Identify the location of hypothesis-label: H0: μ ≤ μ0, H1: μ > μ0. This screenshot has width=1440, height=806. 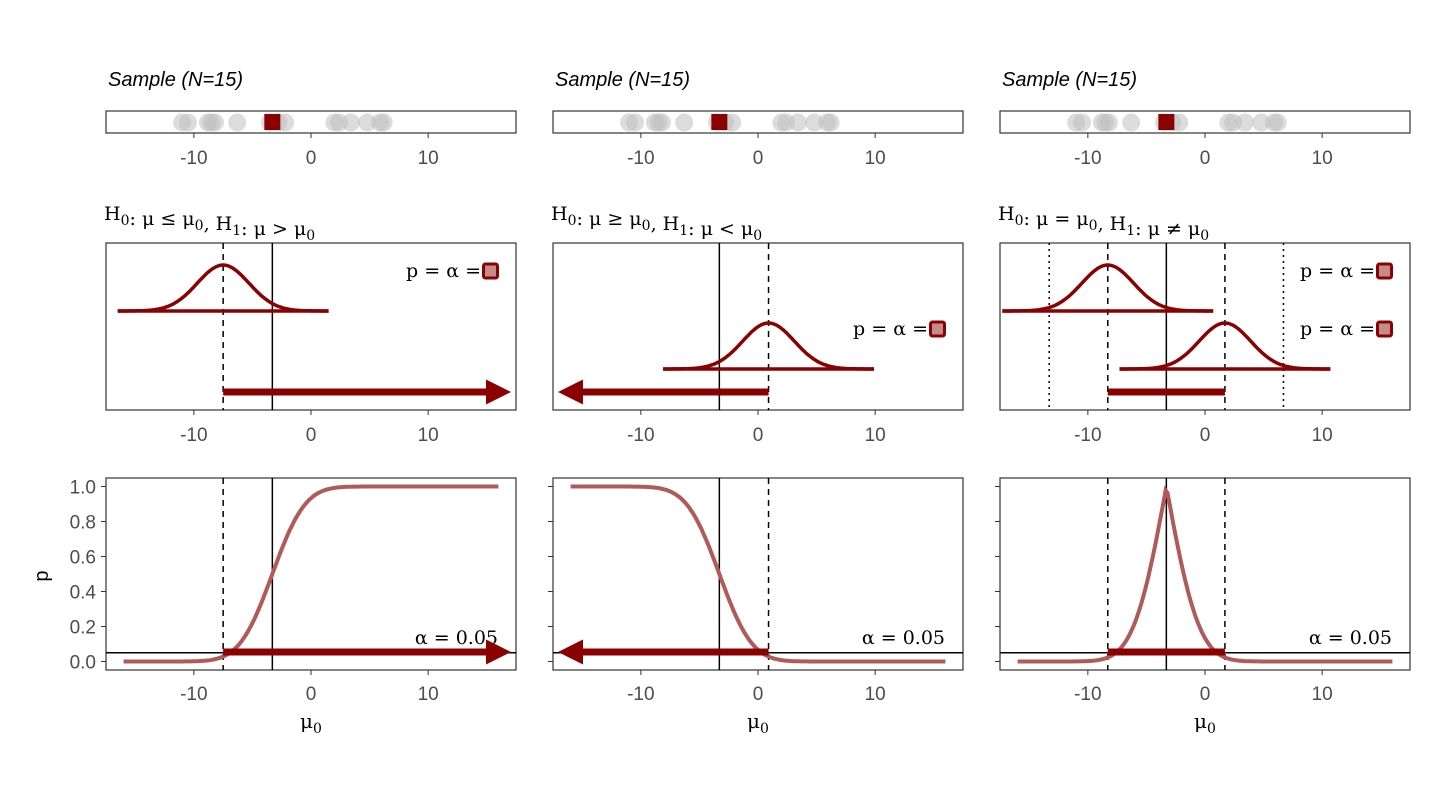
(209, 223).